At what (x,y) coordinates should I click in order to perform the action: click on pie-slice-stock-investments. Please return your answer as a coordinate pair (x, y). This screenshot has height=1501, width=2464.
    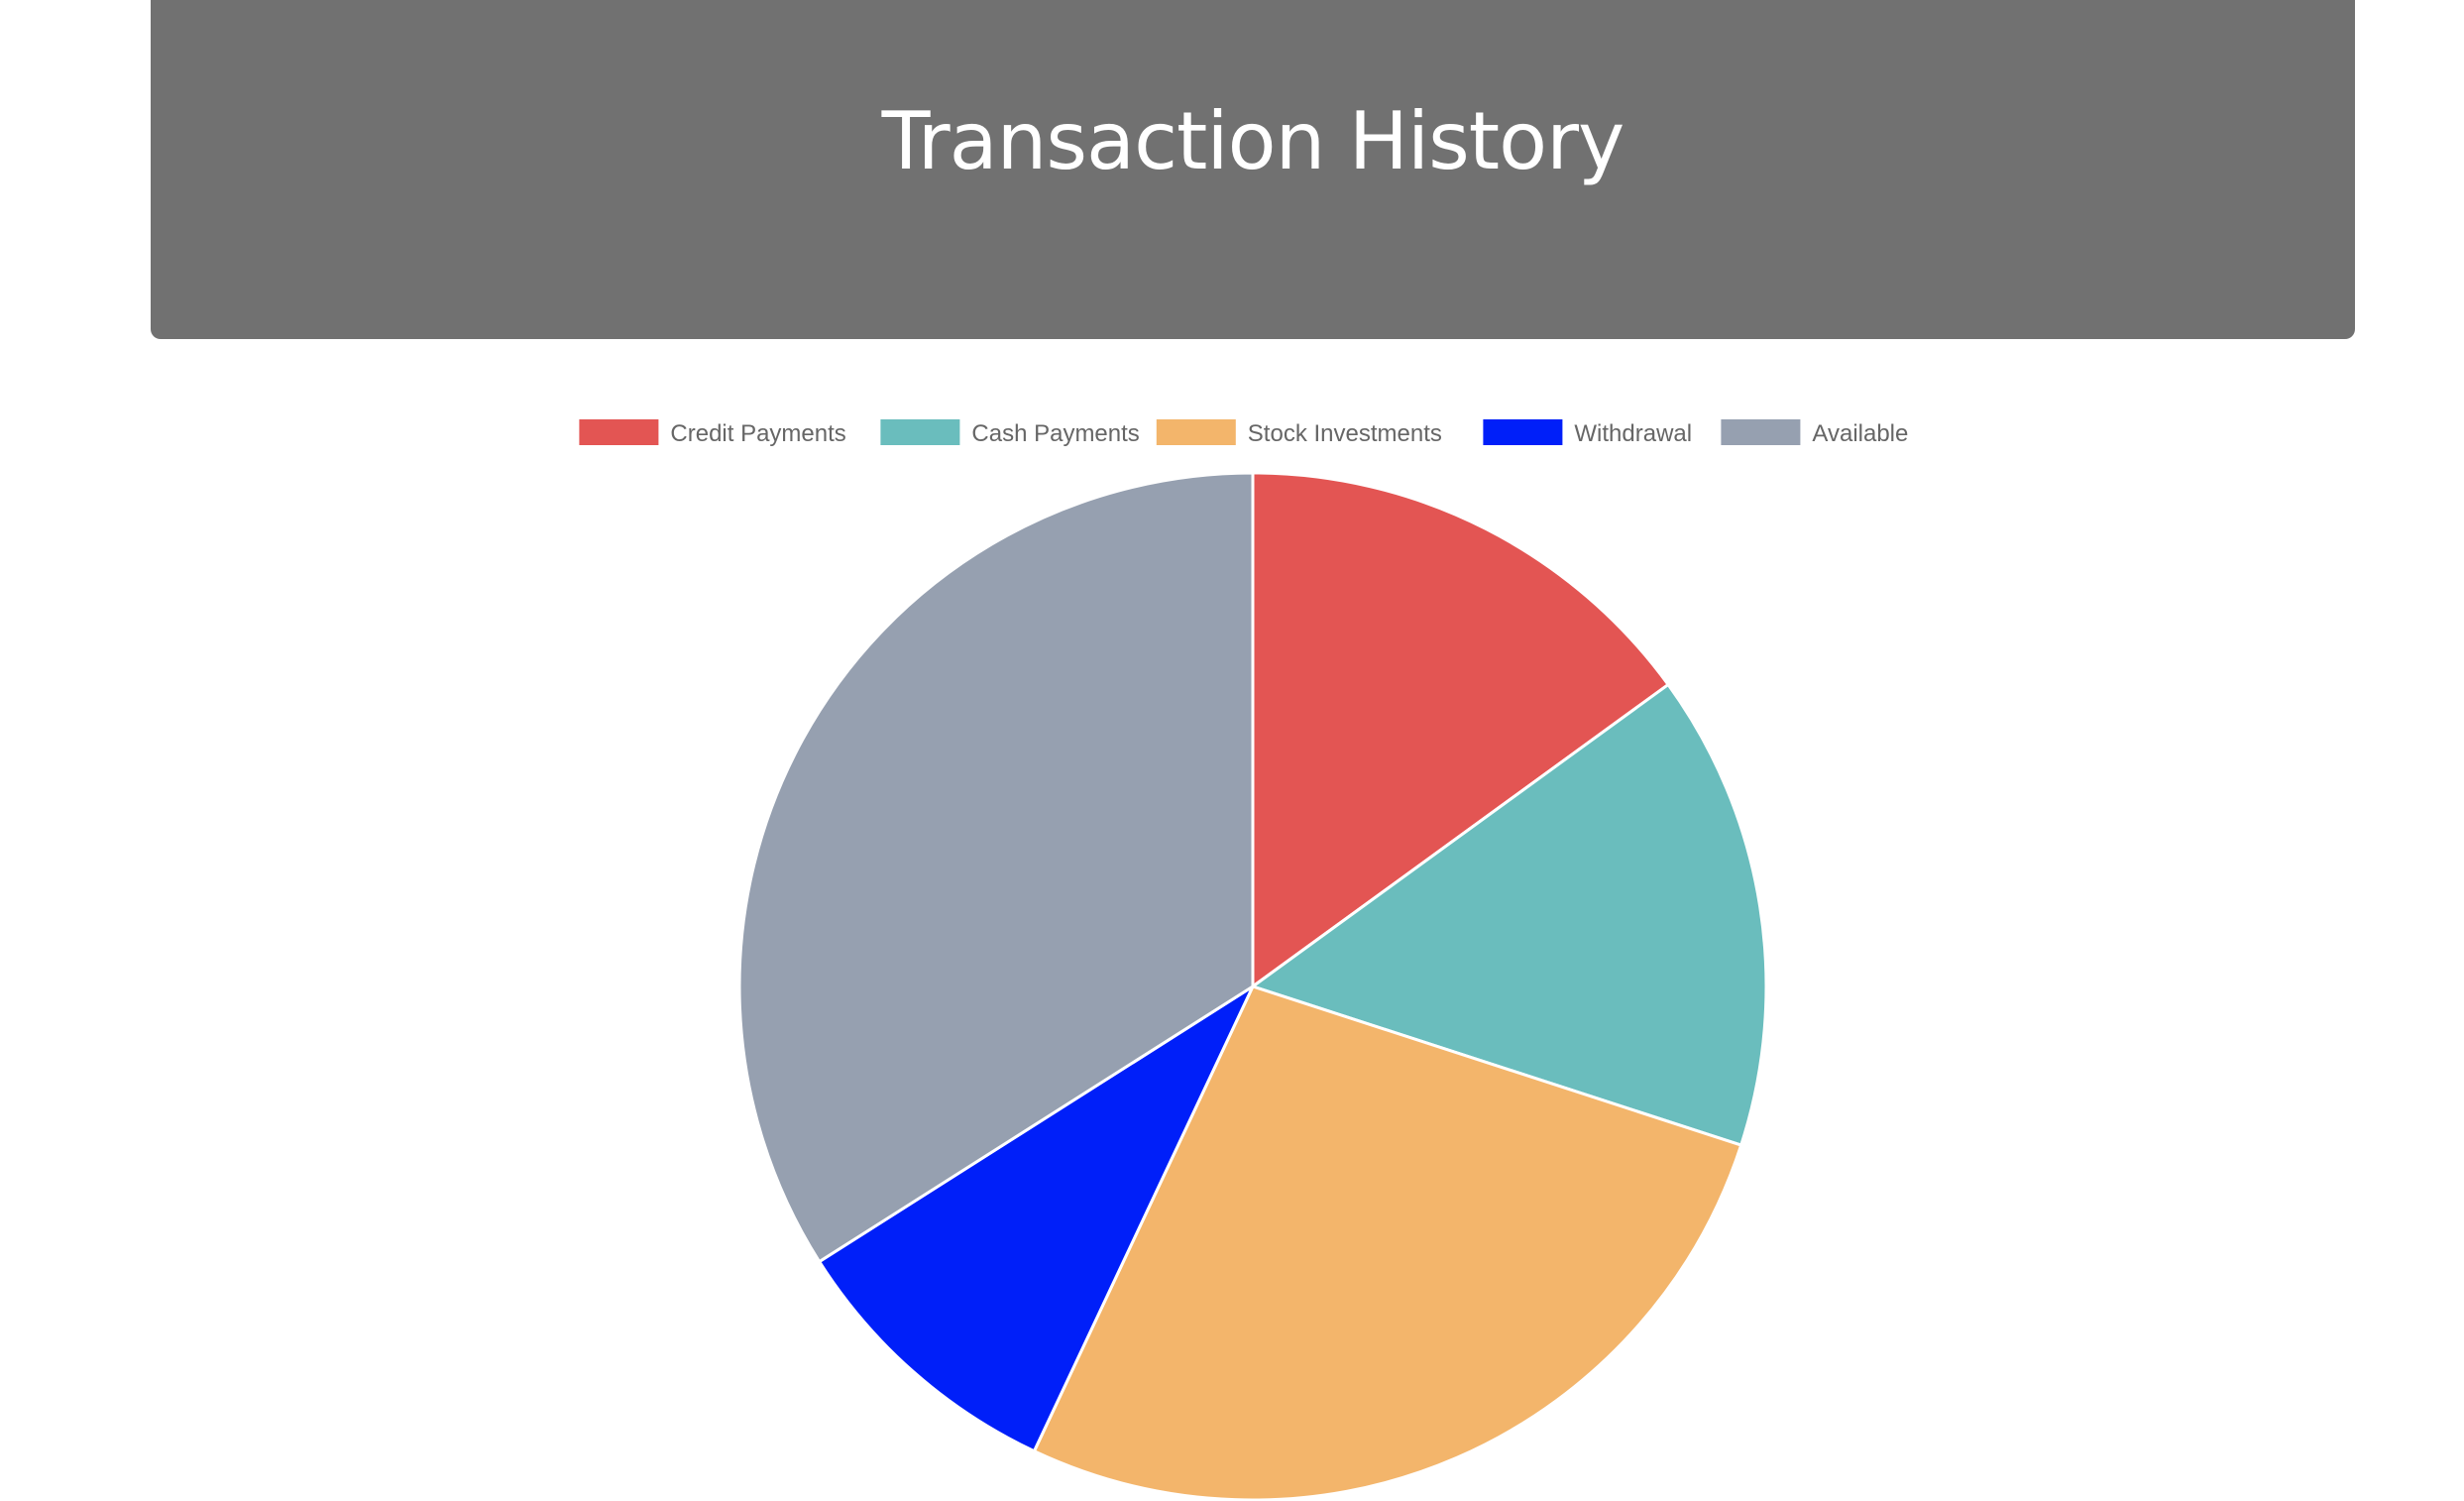
    Looking at the image, I should click on (1387, 1242).